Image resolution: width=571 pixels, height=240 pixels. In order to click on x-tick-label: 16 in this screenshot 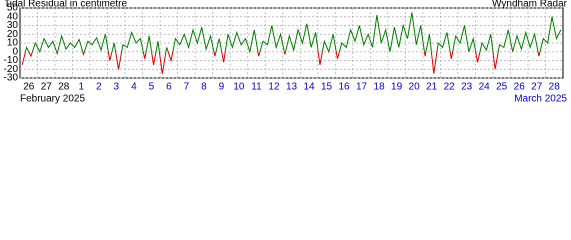, I will do `click(344, 87)`.